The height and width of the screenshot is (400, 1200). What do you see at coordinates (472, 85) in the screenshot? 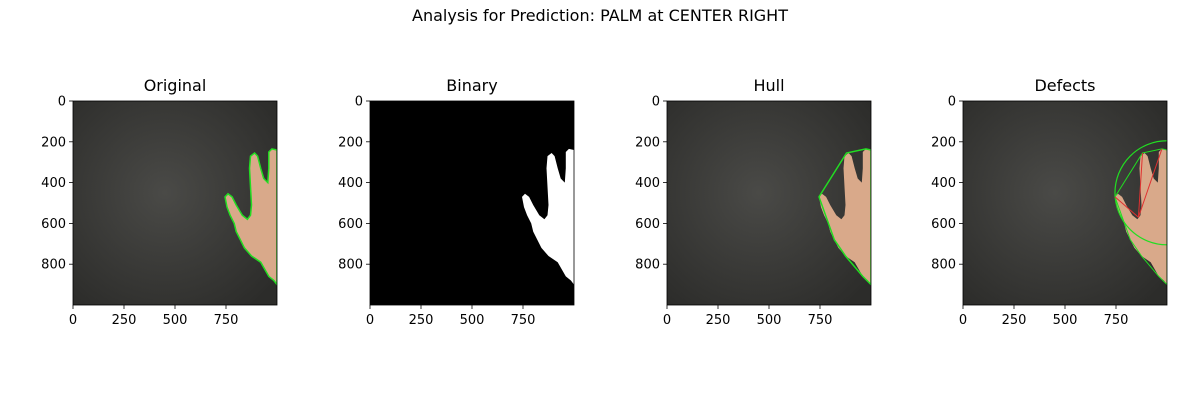
I see `panel-title: Binary` at bounding box center [472, 85].